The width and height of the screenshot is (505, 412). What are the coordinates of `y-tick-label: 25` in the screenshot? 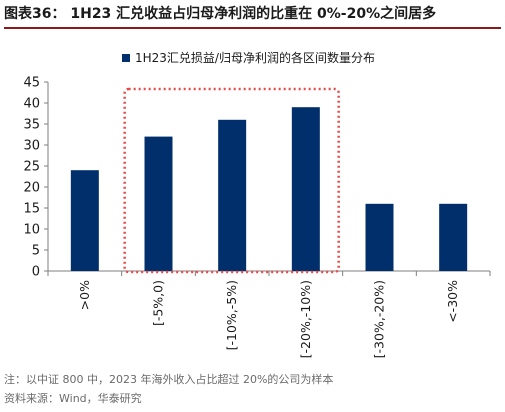 It's located at (31, 167).